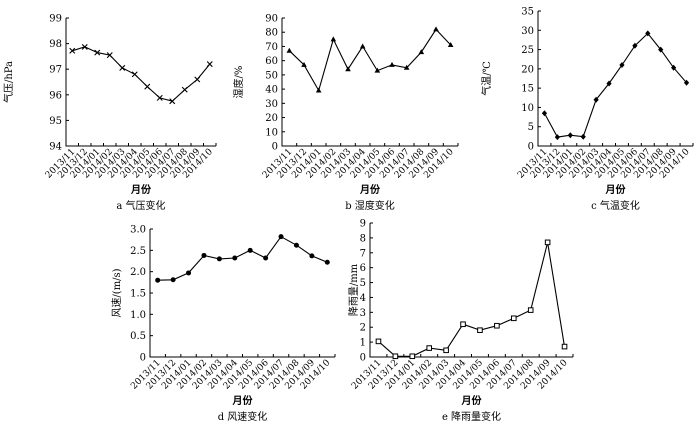  What do you see at coordinates (138, 336) in the screenshot?
I see `y-tick-label: 0.5` at bounding box center [138, 336].